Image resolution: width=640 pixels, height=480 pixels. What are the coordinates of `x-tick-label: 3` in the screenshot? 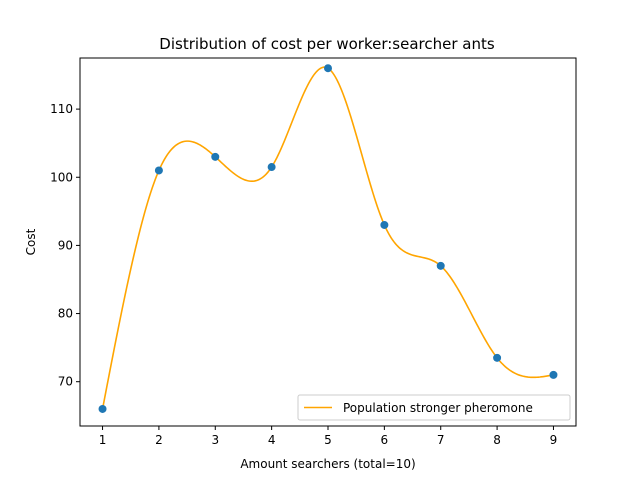 It's located at (215, 440).